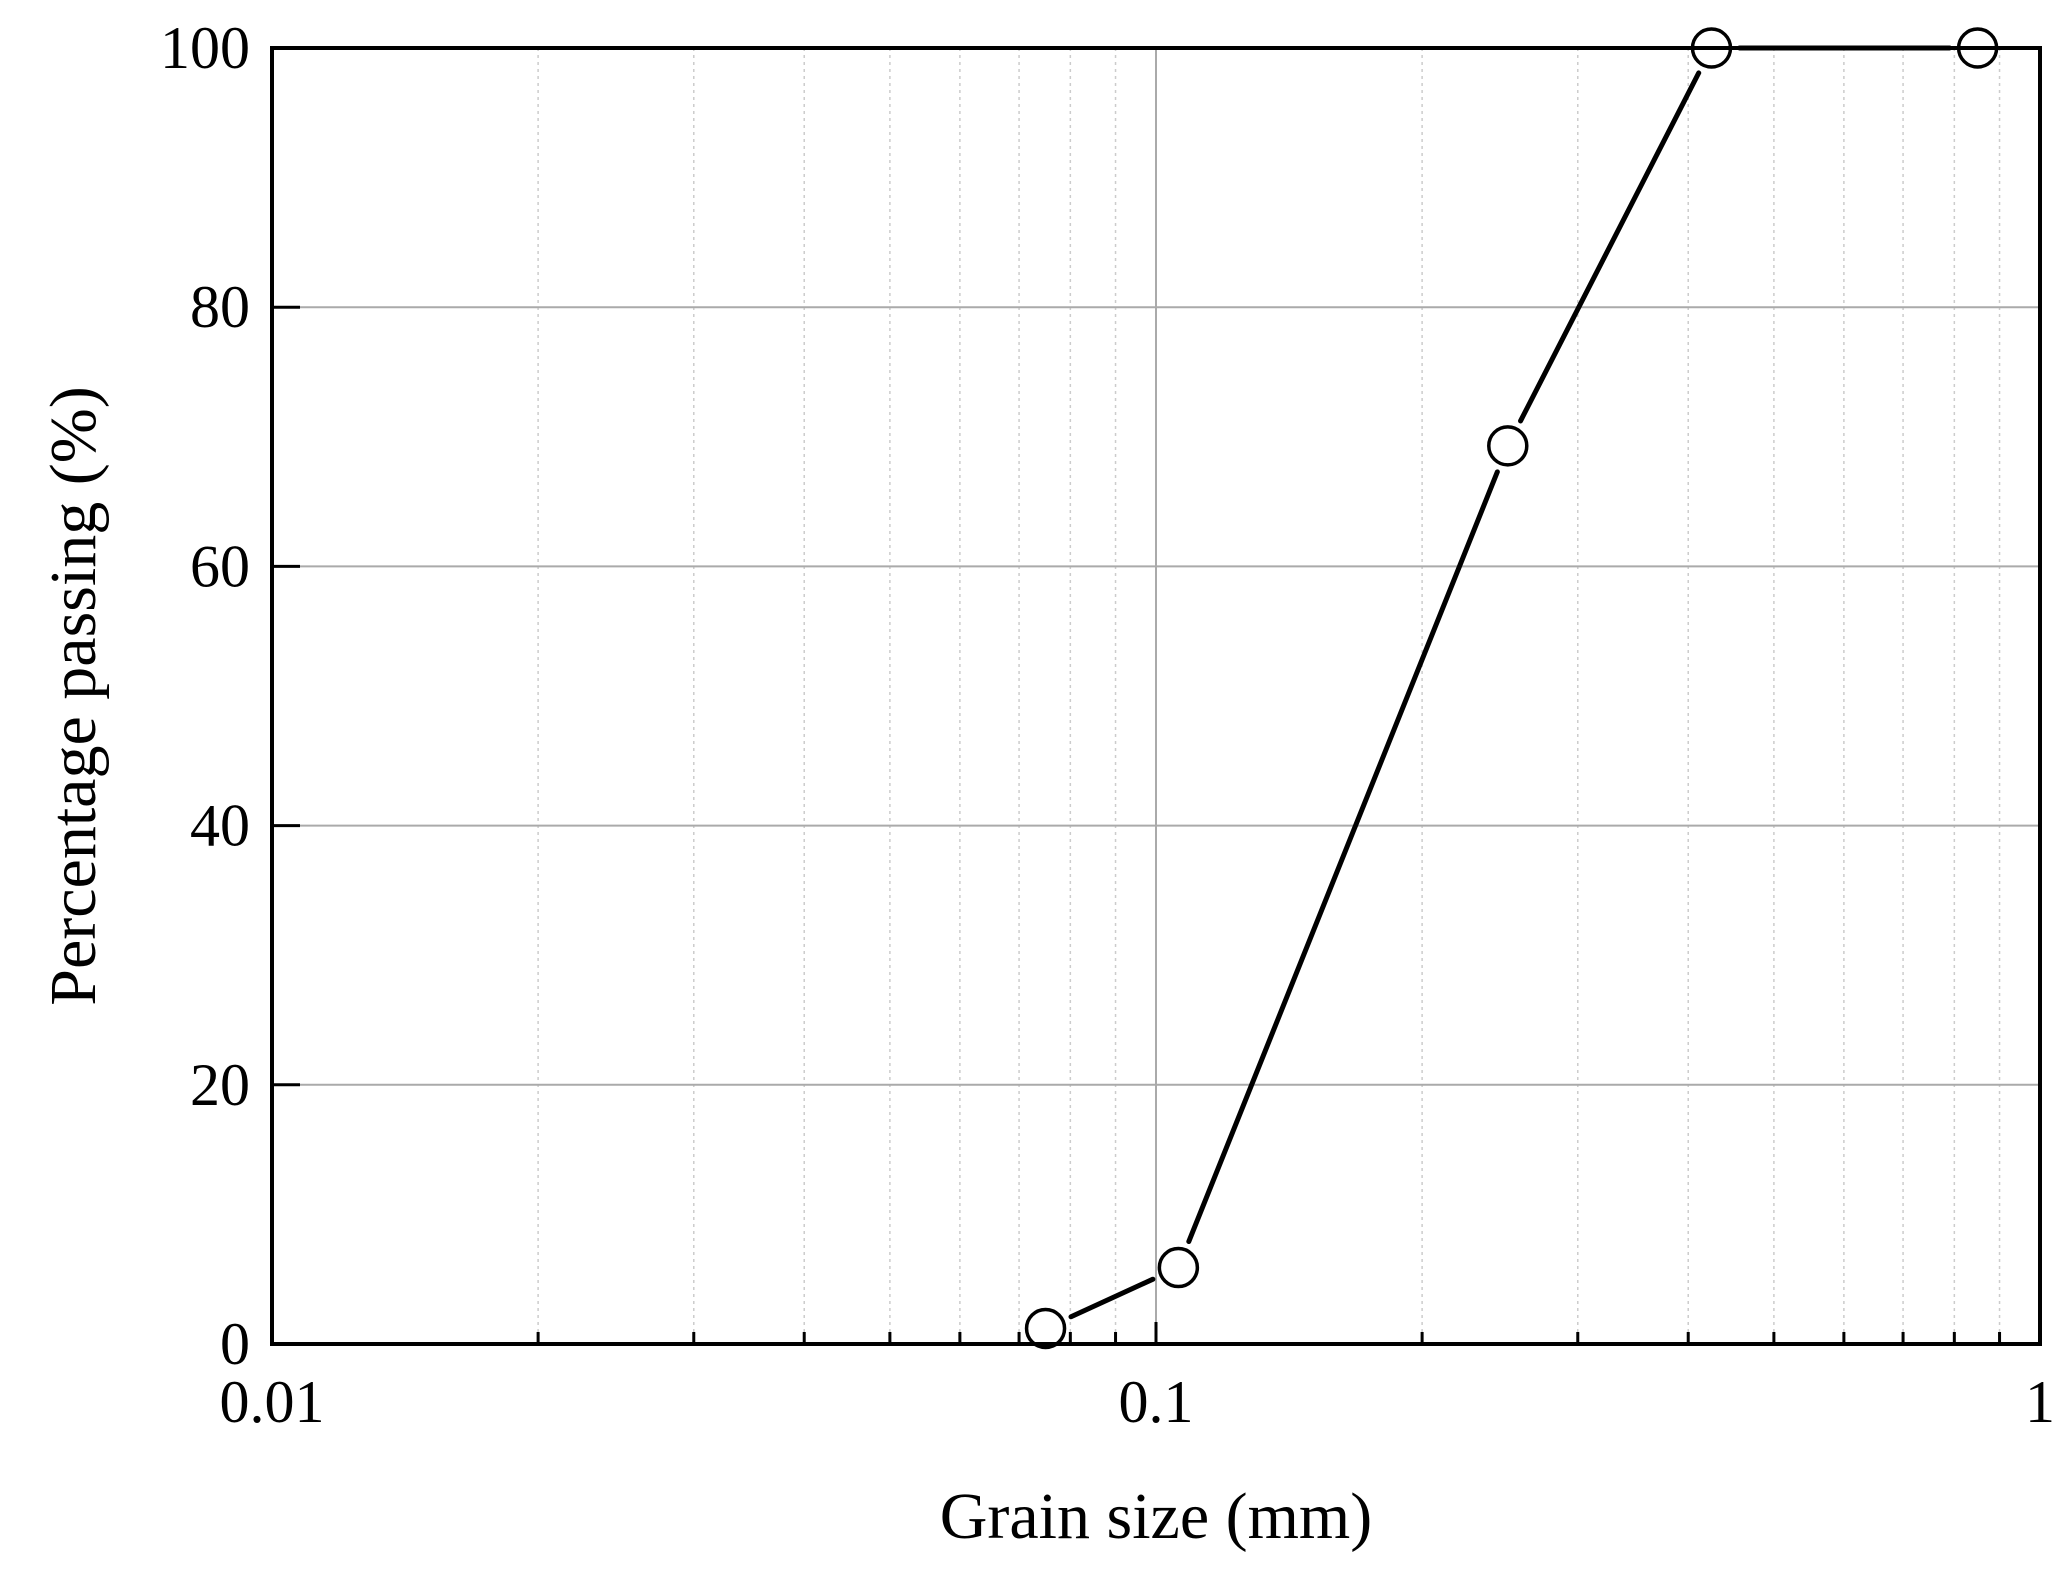 Image resolution: width=2061 pixels, height=1572 pixels. Describe the element at coordinates (272, 1402) in the screenshot. I see `x-tick-label: 0.01` at that location.